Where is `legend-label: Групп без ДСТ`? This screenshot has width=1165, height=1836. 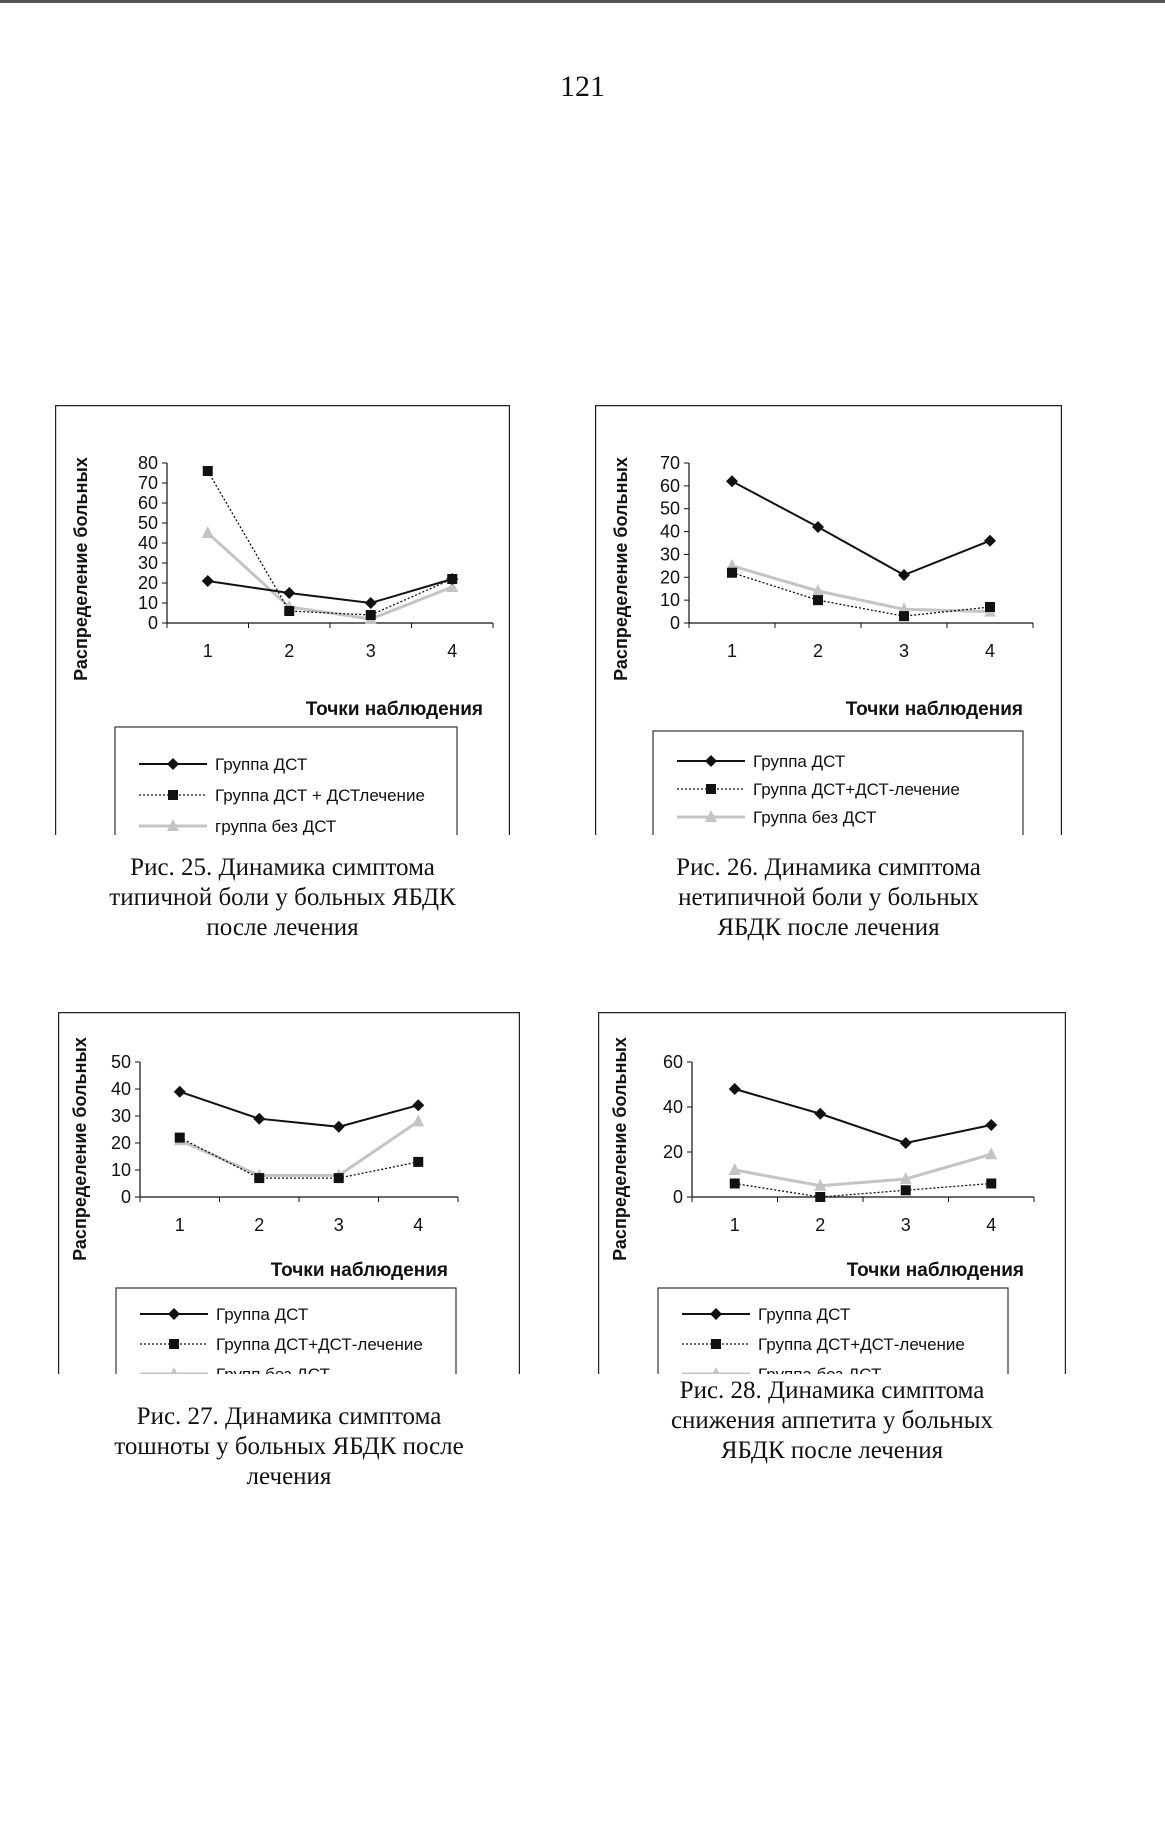 legend-label: Групп без ДСТ is located at coordinates (273, 1369).